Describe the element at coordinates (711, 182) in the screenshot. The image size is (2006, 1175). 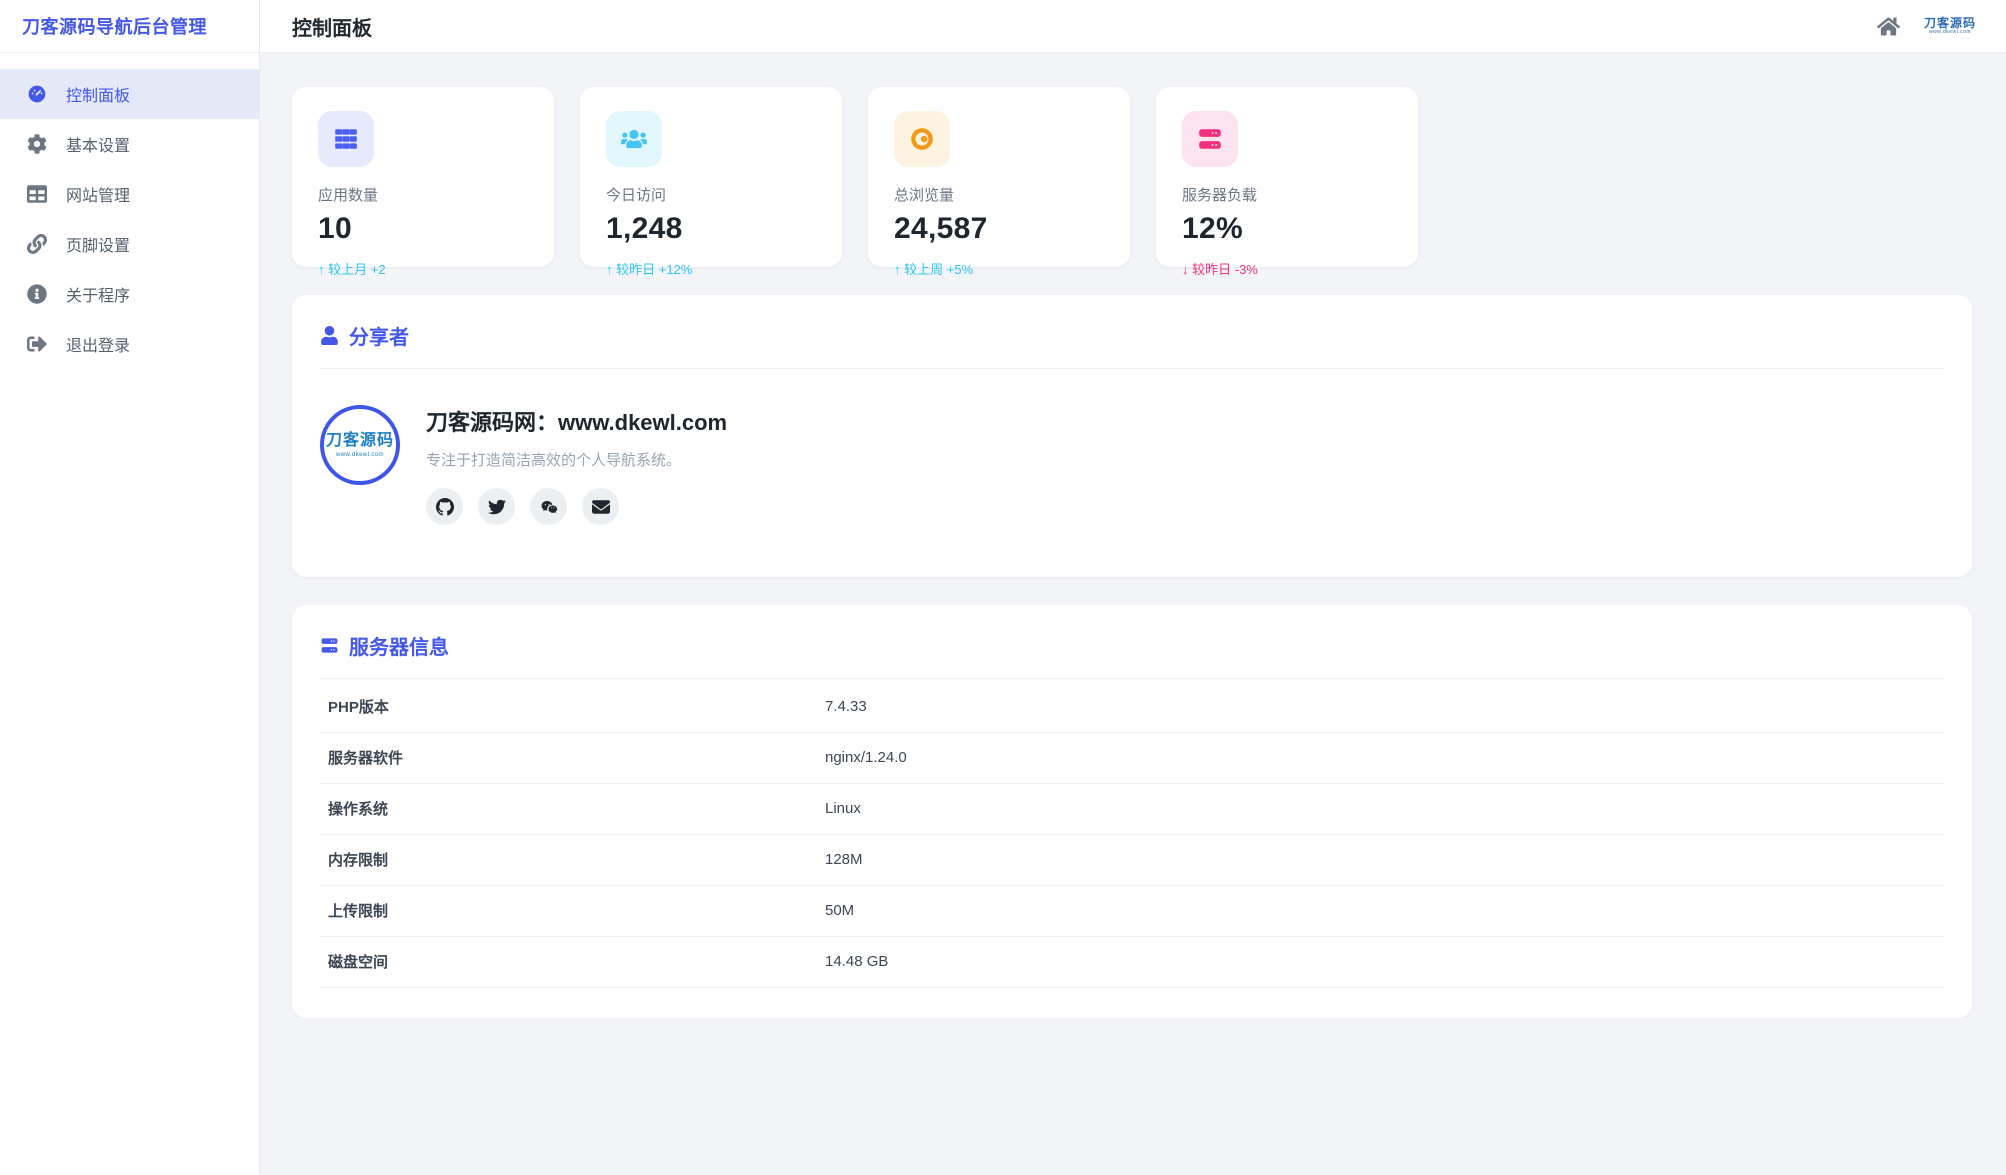
I see `stat-card-visits: 今日访问 1,248 ↑ 较昨日 +12%` at that location.